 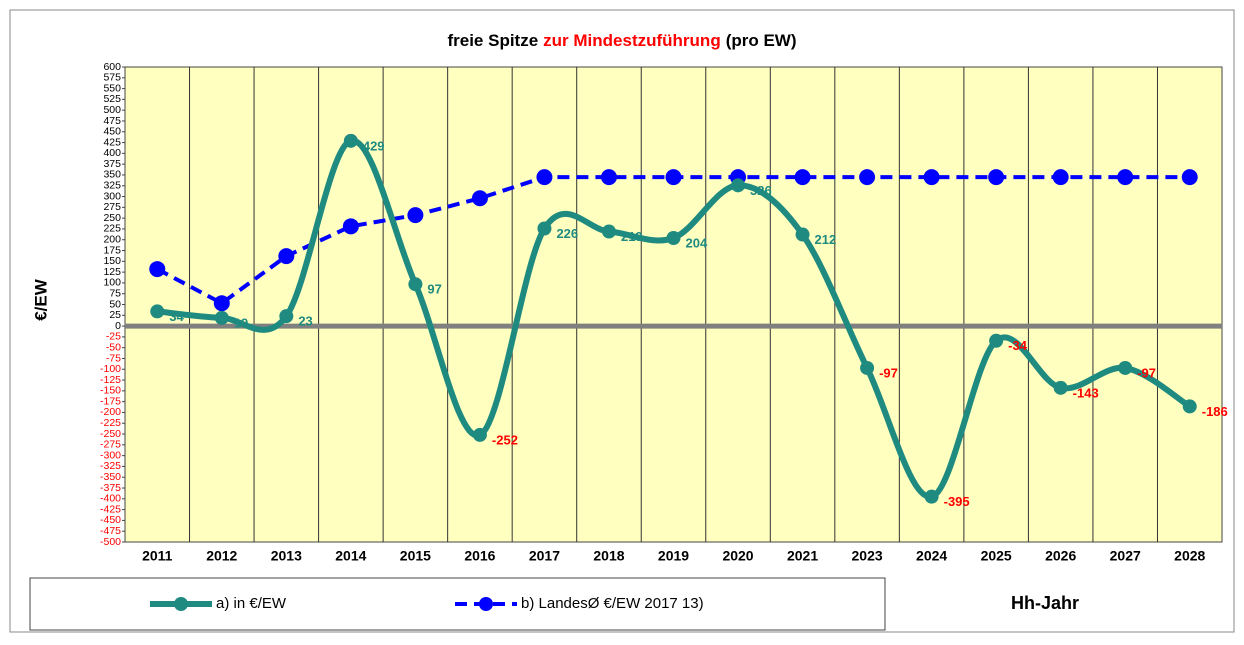 What do you see at coordinates (697, 242) in the screenshot?
I see `data-label: 204` at bounding box center [697, 242].